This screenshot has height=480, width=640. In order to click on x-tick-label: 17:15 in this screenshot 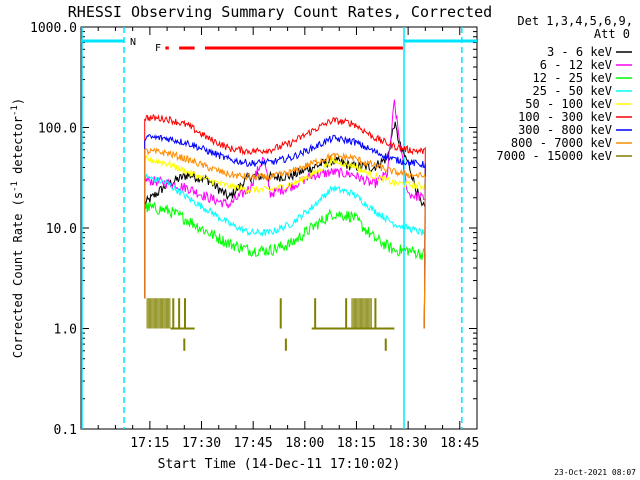, I will do `click(149, 443)`.